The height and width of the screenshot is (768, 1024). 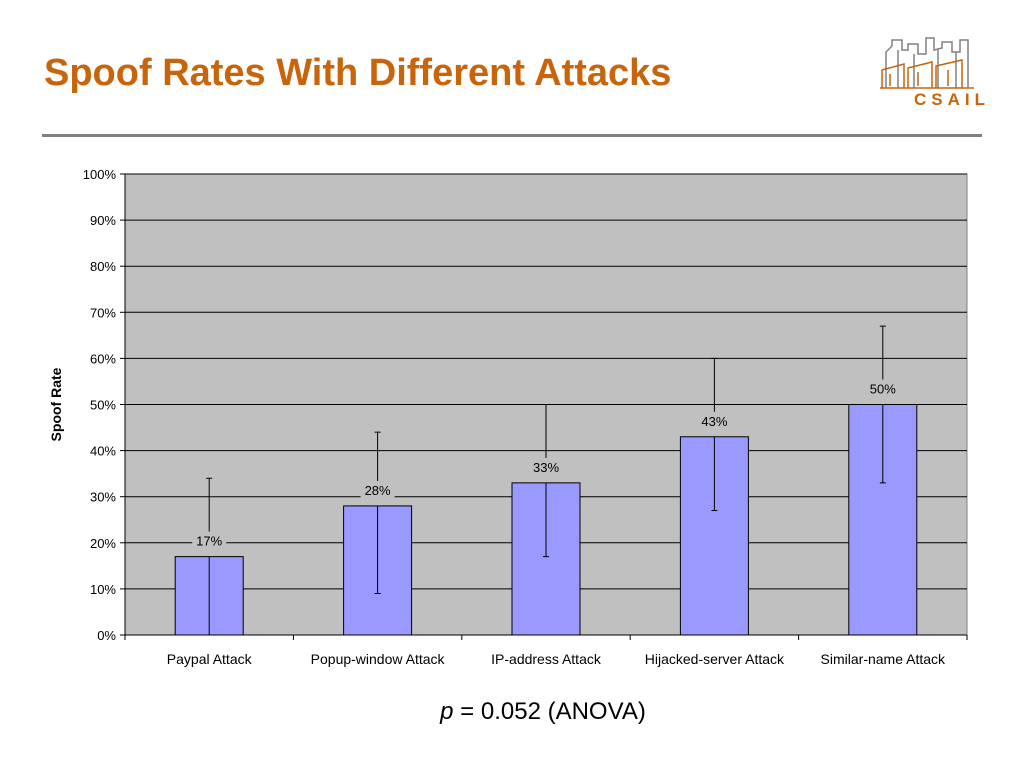 What do you see at coordinates (100, 174) in the screenshot?
I see `y-tick-label: 100%` at bounding box center [100, 174].